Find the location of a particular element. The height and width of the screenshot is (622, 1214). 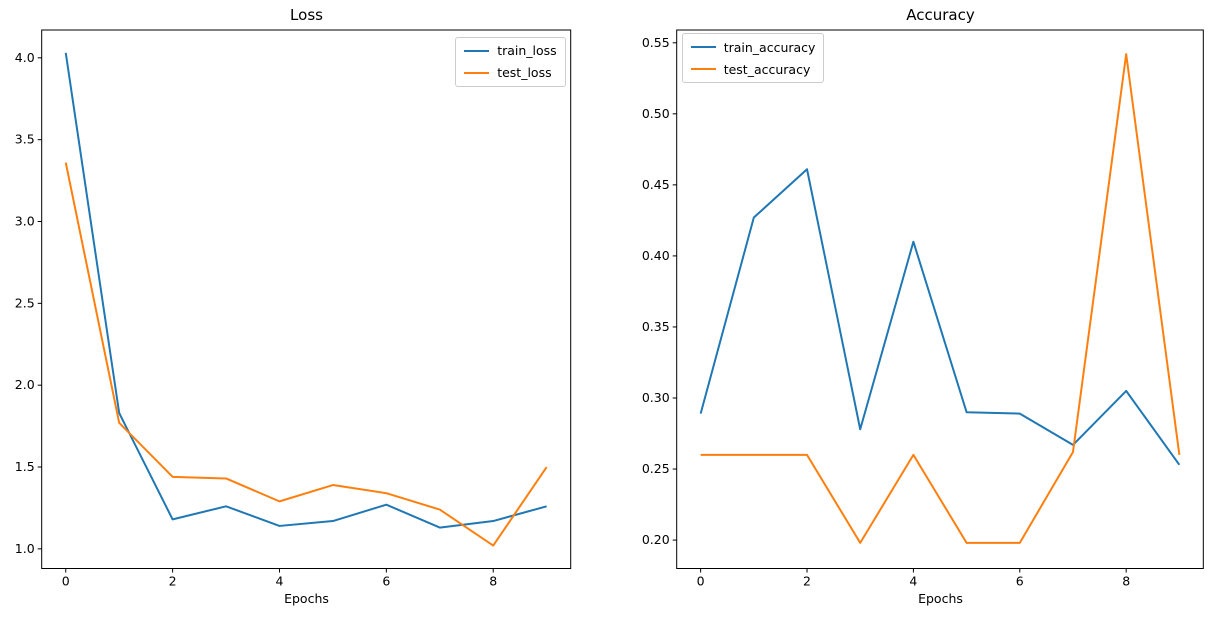

loss-y-tick-label: 2.5 is located at coordinates (25, 302).